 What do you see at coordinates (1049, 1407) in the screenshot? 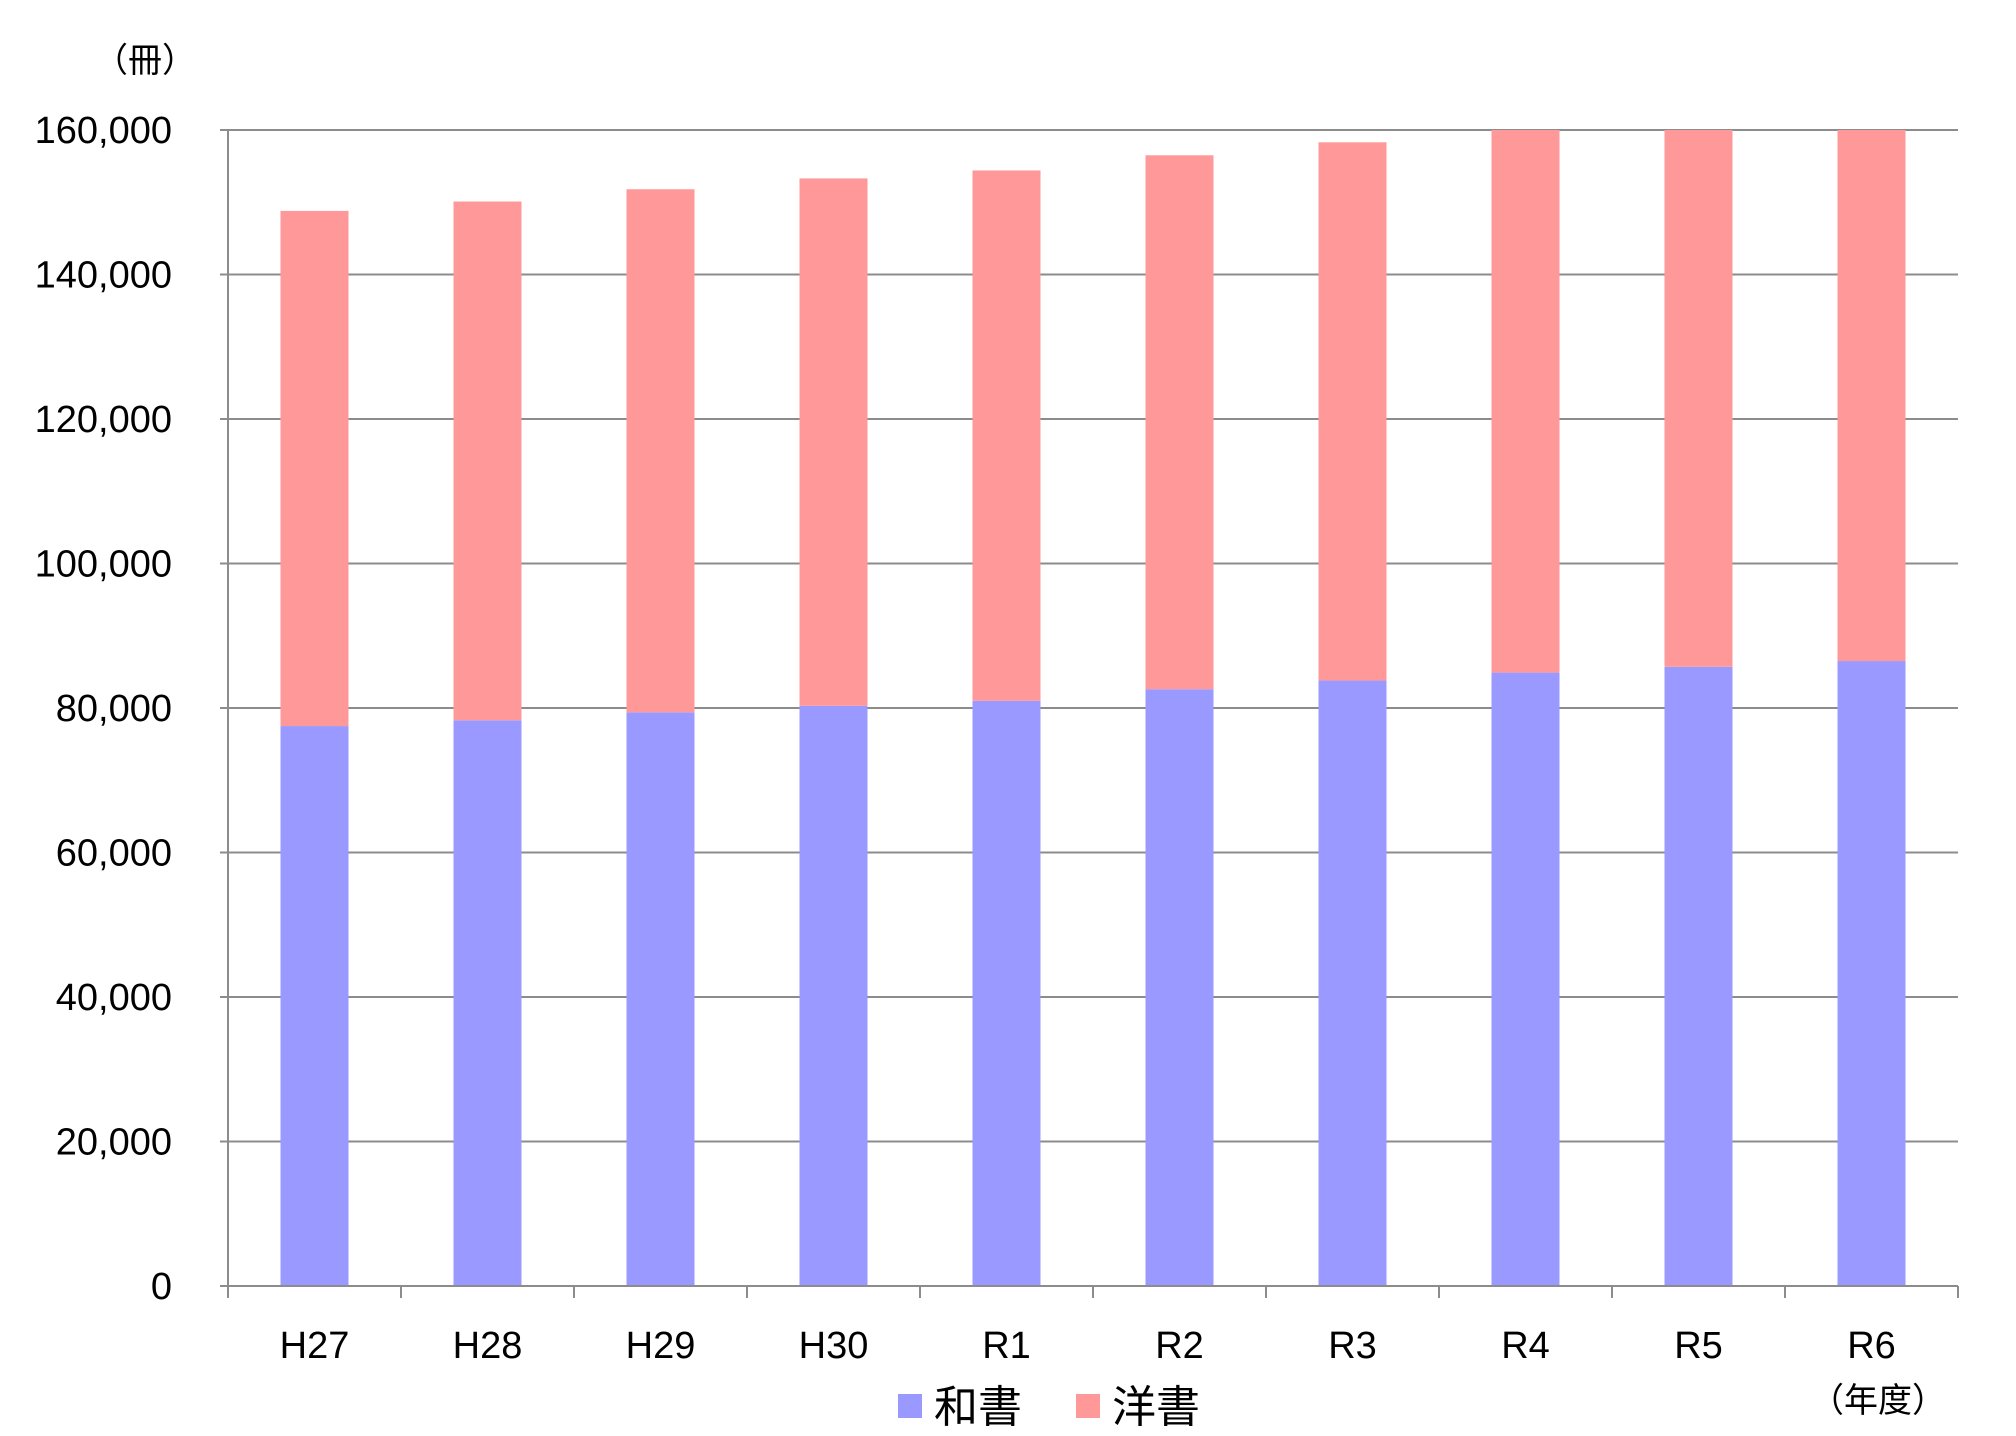
I see `legend: 和書 洋書` at bounding box center [1049, 1407].